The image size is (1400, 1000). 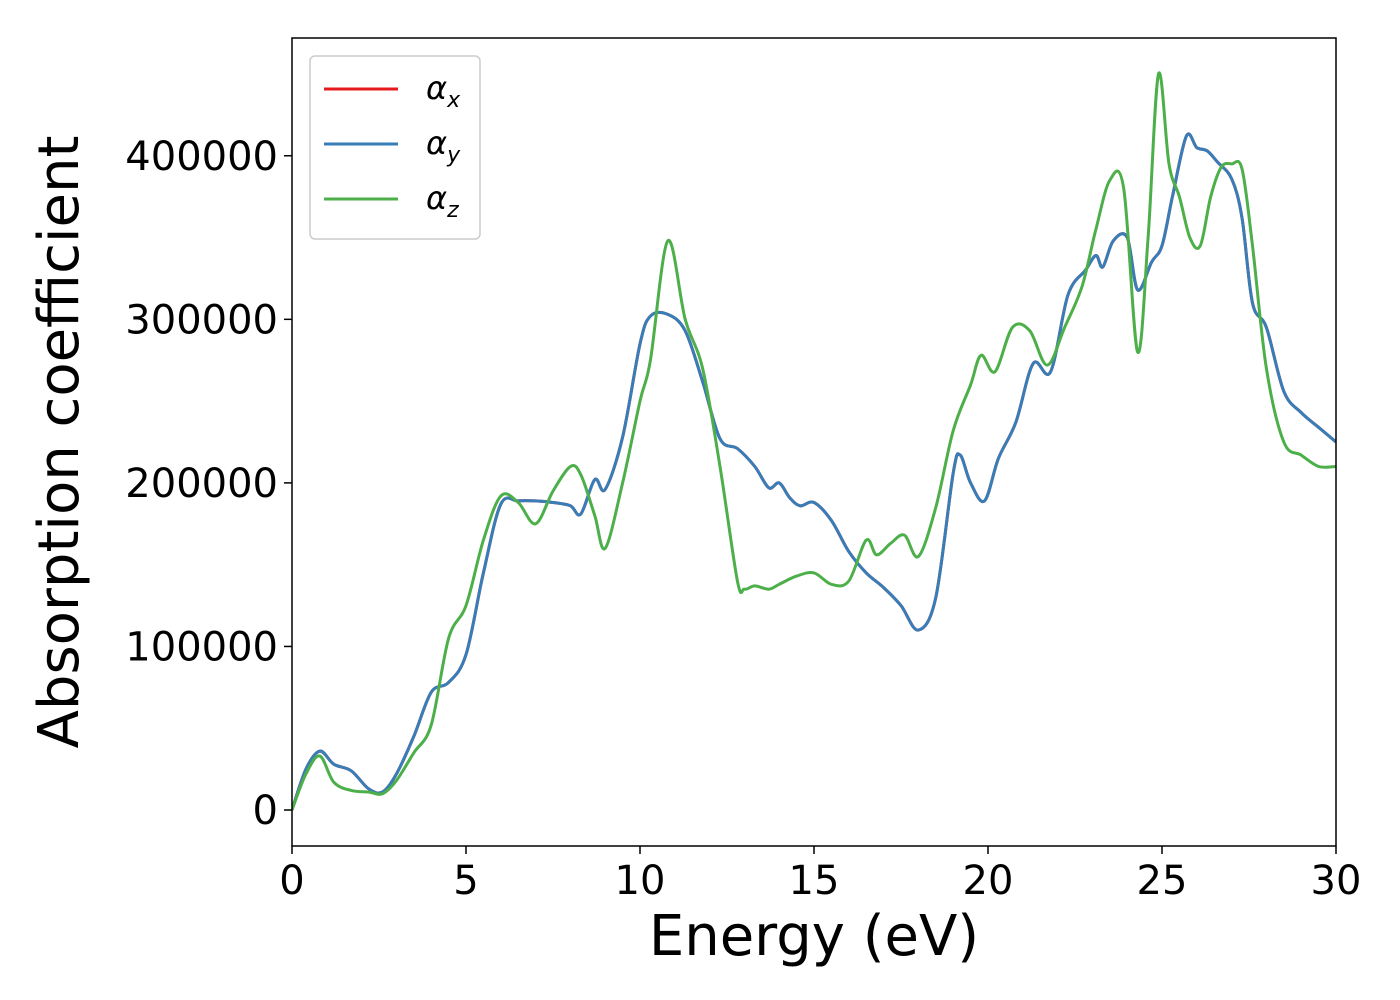 What do you see at coordinates (453, 155) in the screenshot?
I see `legend-subscript: y` at bounding box center [453, 155].